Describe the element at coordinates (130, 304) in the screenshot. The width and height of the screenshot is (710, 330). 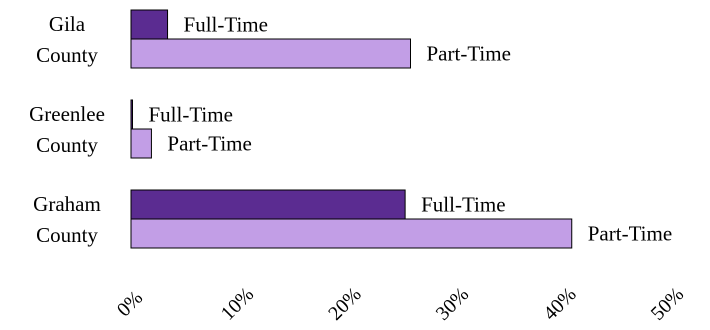
I see `x-tick-label: 0%` at that location.